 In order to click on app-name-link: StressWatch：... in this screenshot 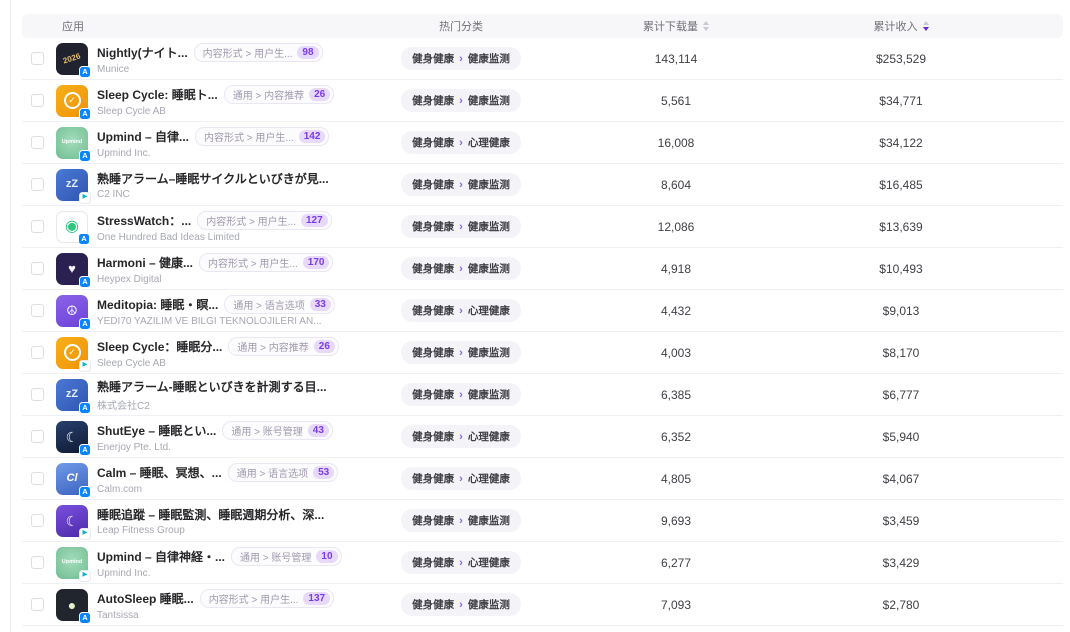, I will do `click(144, 220)`.